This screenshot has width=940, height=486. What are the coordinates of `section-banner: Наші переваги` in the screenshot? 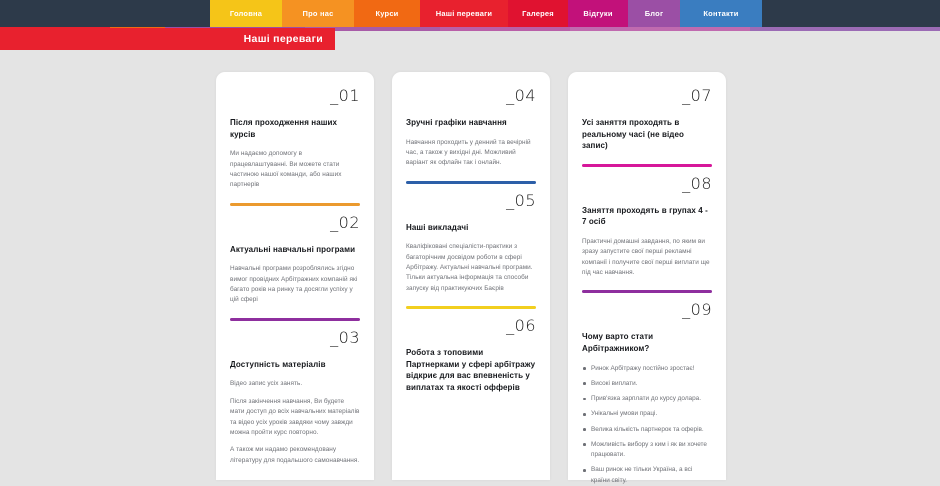 It's located at (167, 39).